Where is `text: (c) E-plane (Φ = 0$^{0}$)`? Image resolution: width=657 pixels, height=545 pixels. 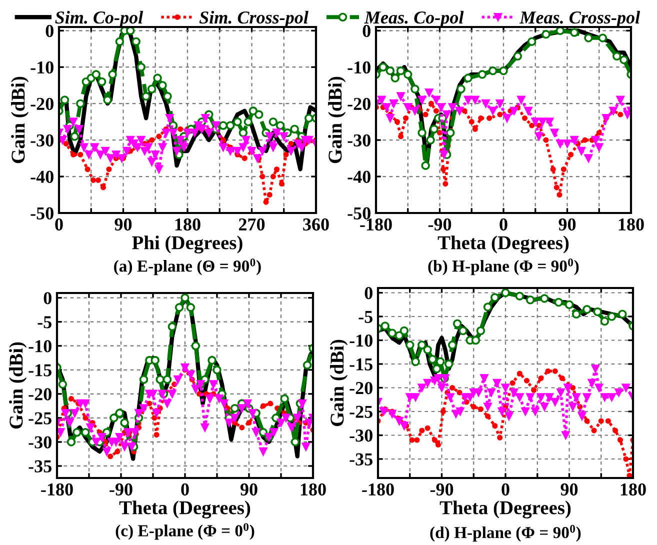 text: (c) E-plane (Φ = 0$^{0}$) is located at coordinates (185, 531).